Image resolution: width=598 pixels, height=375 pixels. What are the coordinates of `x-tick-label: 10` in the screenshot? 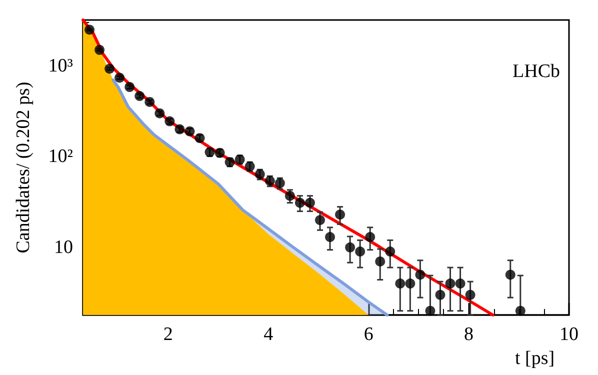 It's located at (569, 334).